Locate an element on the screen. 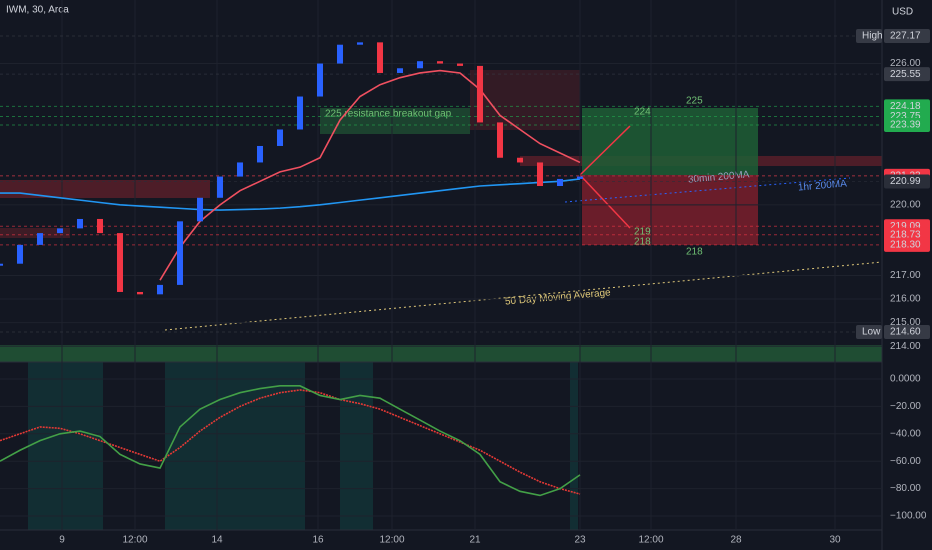 Image resolution: width=932 pixels, height=550 pixels. osc-tick-label: −40.00 is located at coordinates (905, 433).